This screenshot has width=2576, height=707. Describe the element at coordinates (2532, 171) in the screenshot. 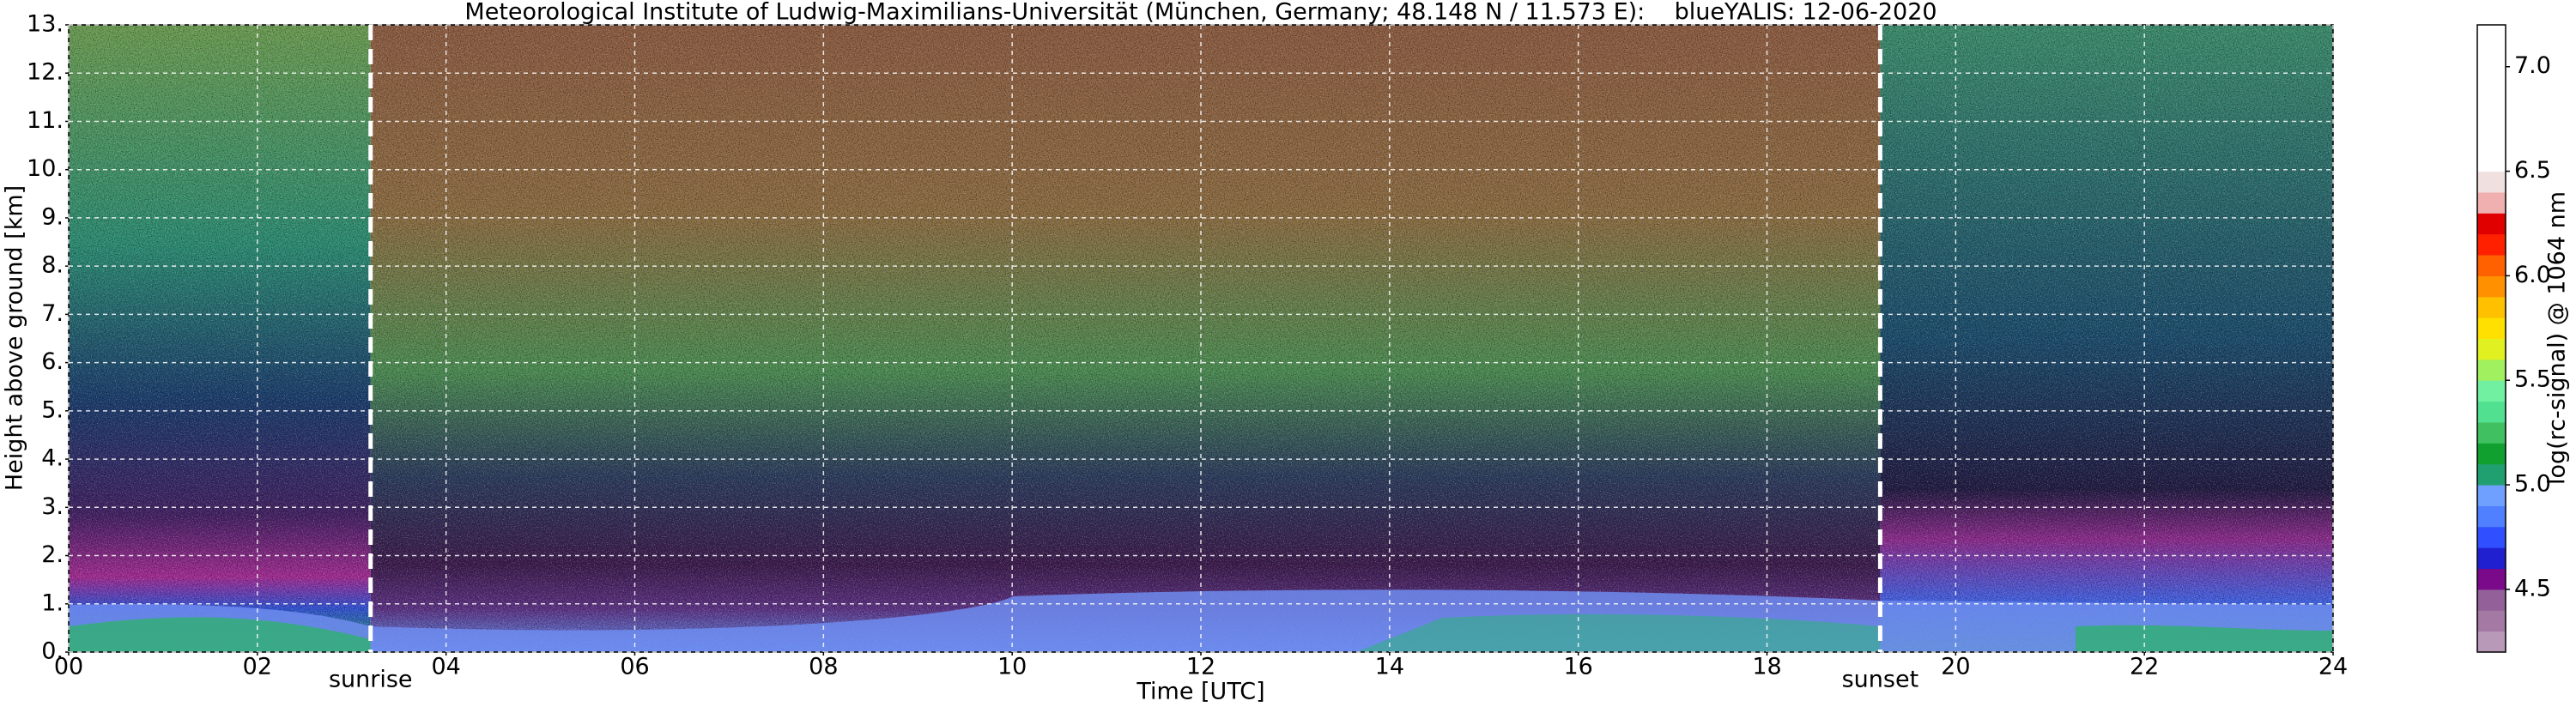

I see `colorbar-tick-label: 6.5` at that location.